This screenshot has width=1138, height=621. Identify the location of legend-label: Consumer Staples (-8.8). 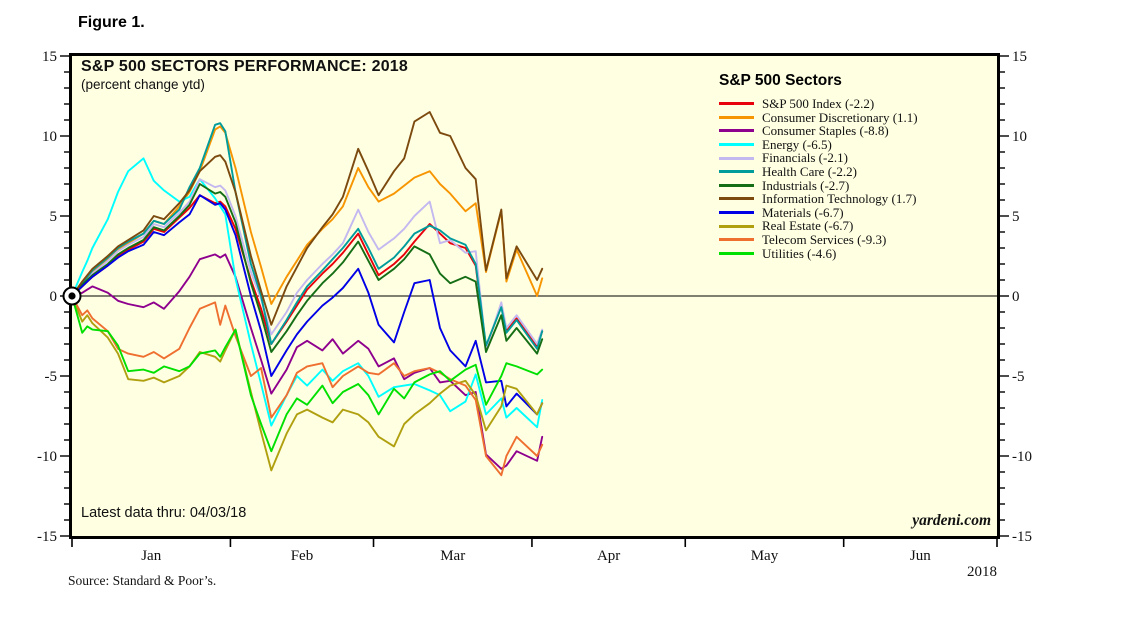
(825, 131).